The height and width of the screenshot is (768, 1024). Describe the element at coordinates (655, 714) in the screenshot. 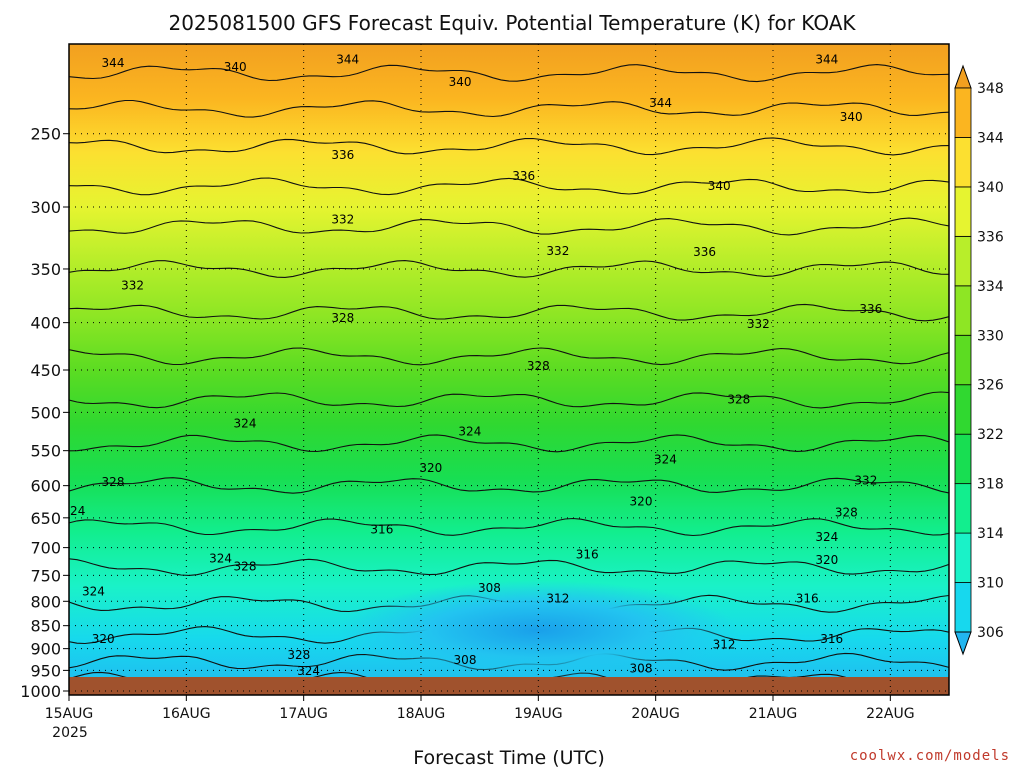

I see `x-tick-label: 20AUG` at that location.